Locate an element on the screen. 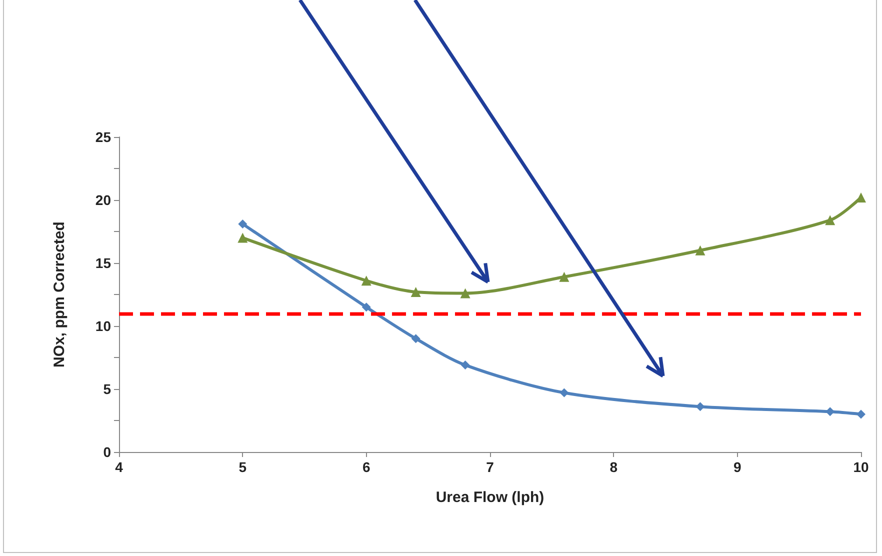  x-tick-label: 4 is located at coordinates (119, 467).